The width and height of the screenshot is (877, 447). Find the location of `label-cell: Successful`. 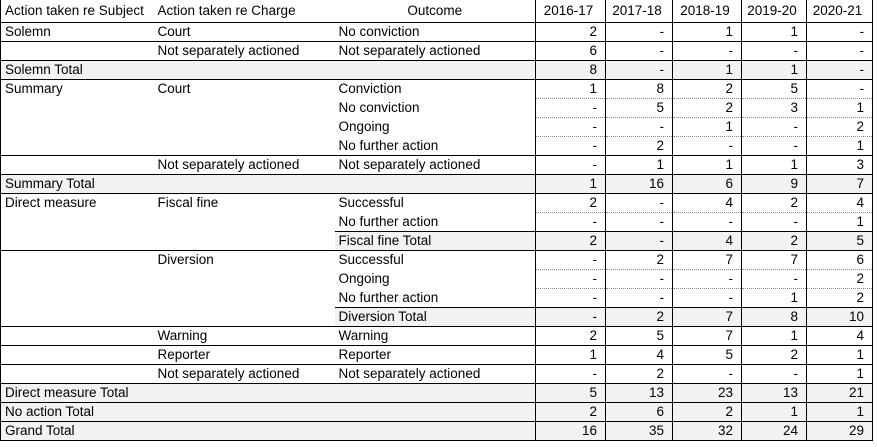

label-cell: Successful is located at coordinates (435, 203).